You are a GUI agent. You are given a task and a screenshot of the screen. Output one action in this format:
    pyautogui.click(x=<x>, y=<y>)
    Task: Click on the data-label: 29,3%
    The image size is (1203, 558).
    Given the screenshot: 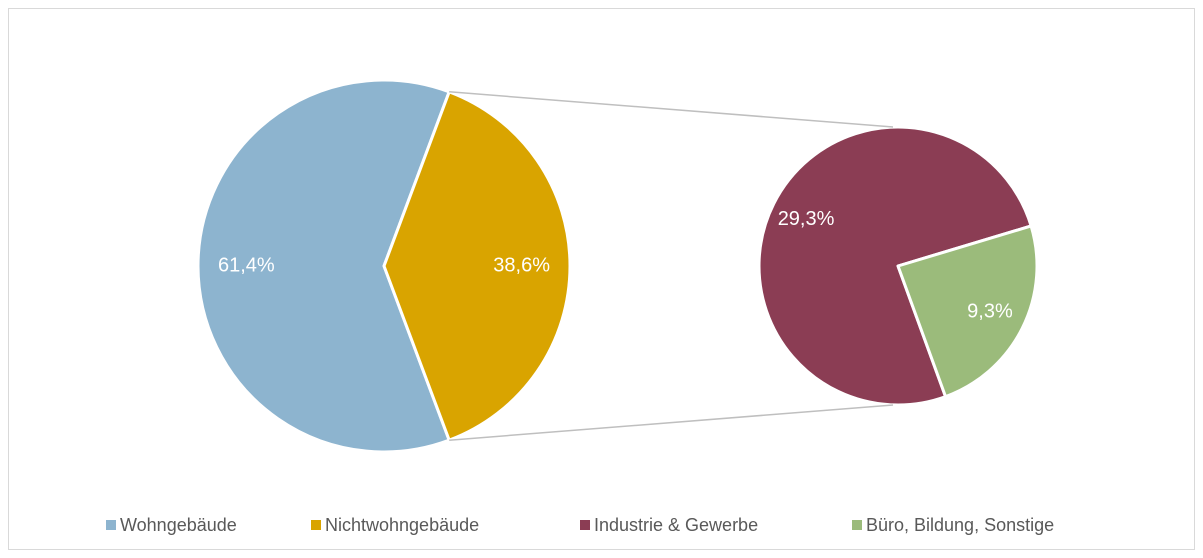 What is the action you would take?
    pyautogui.click(x=806, y=219)
    